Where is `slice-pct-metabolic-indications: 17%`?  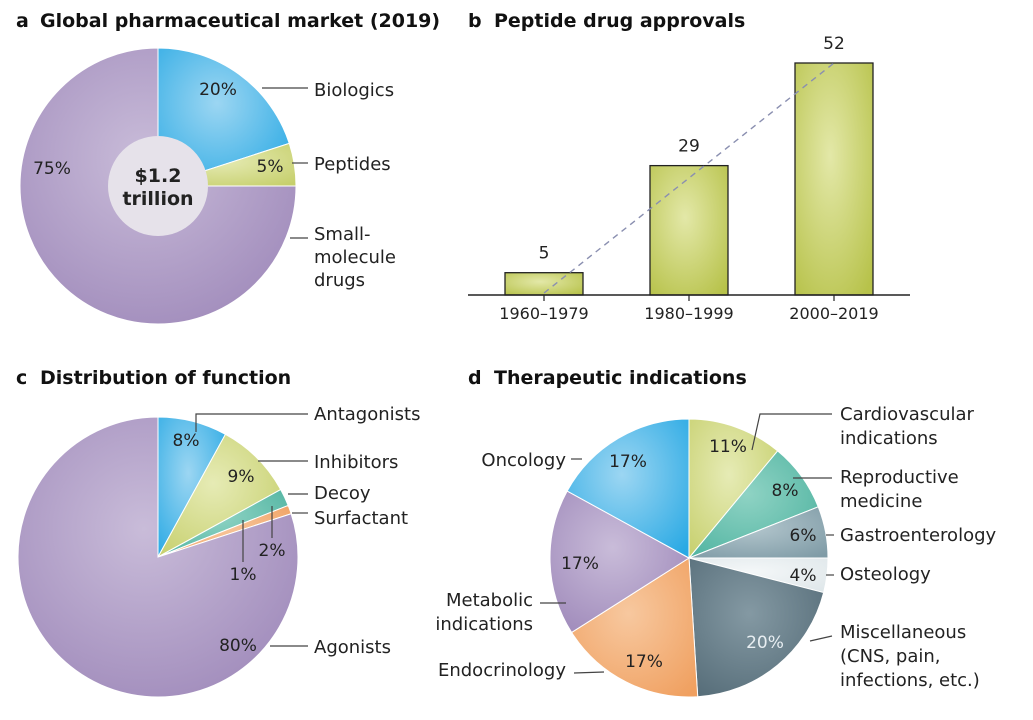 slice-pct-metabolic-indications: 17% is located at coordinates (580, 564).